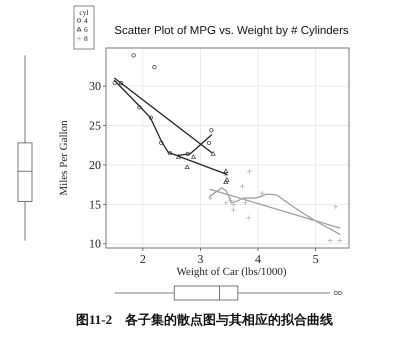 The image size is (396, 342). Describe the element at coordinates (231, 272) in the screenshot. I see `x-axis-title: Weight of Car (lbs/1000)` at that location.